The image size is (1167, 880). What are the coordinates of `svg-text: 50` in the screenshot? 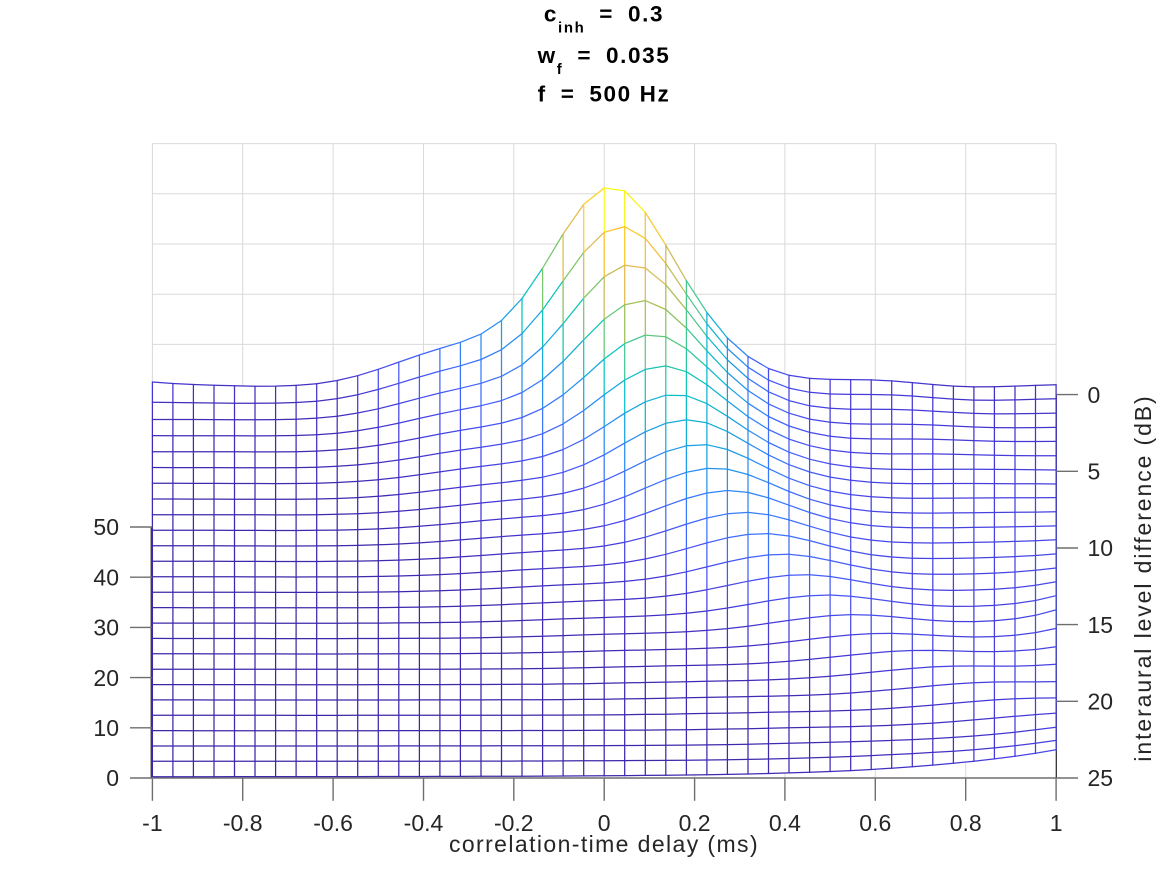 It's located at (106, 527).